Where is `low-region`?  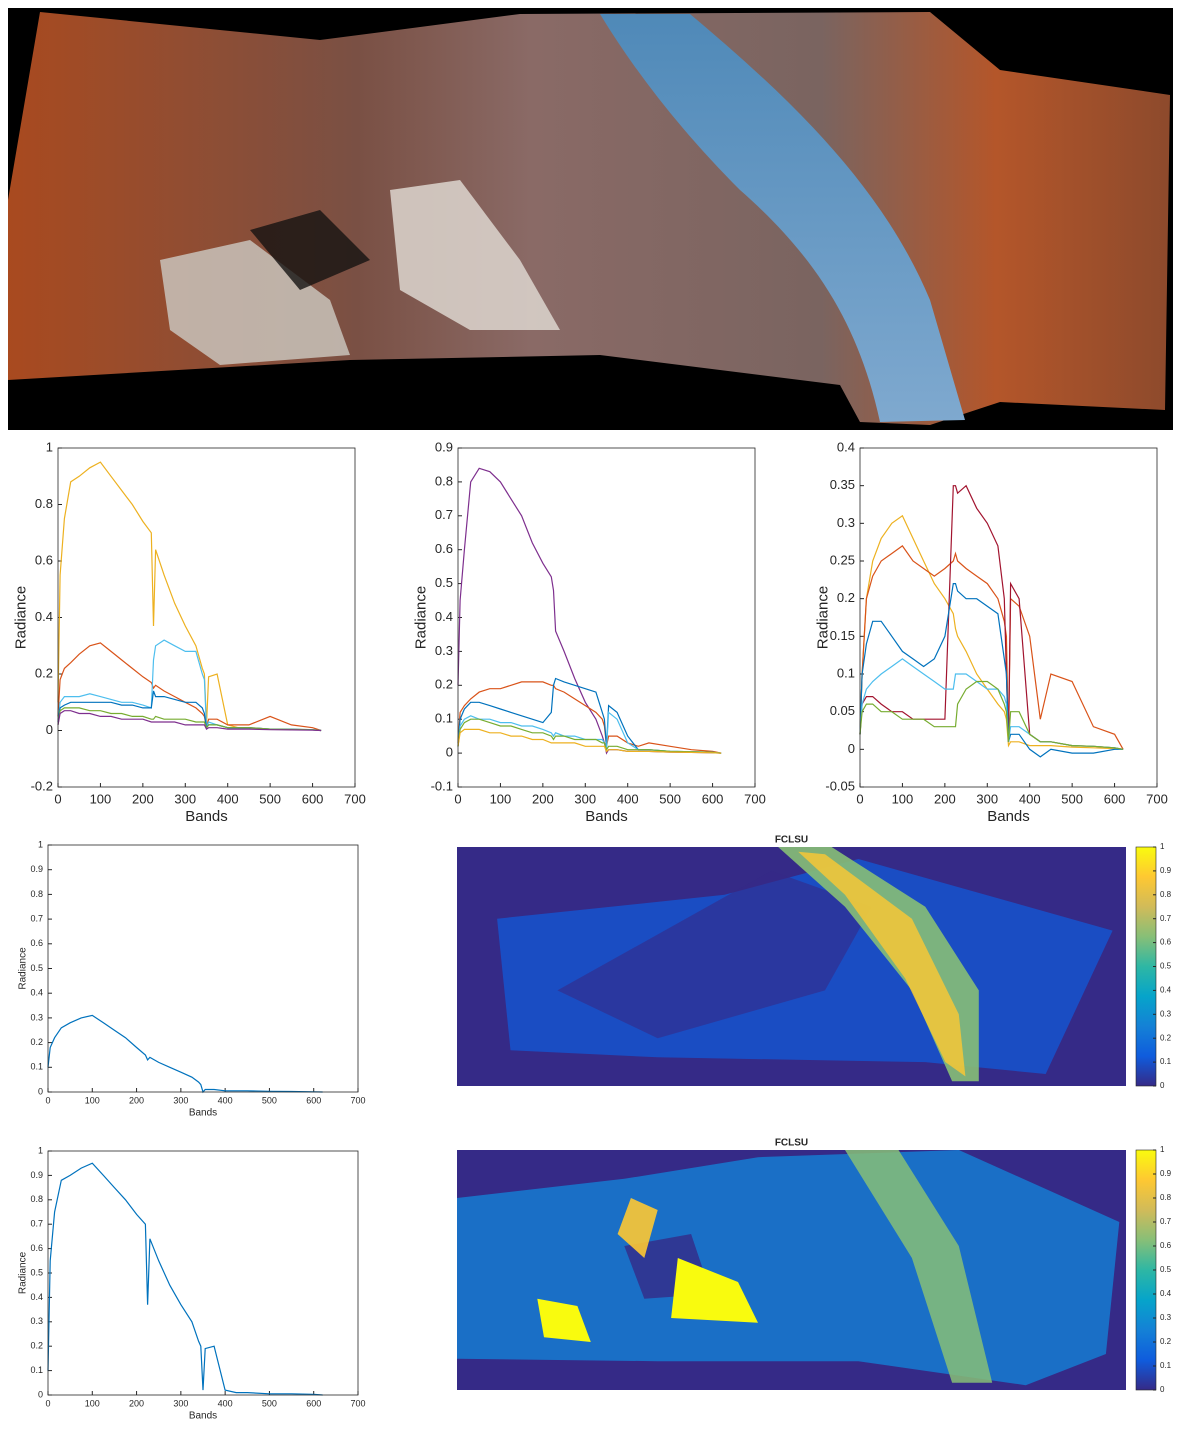
low-region is located at coordinates (714, 954).